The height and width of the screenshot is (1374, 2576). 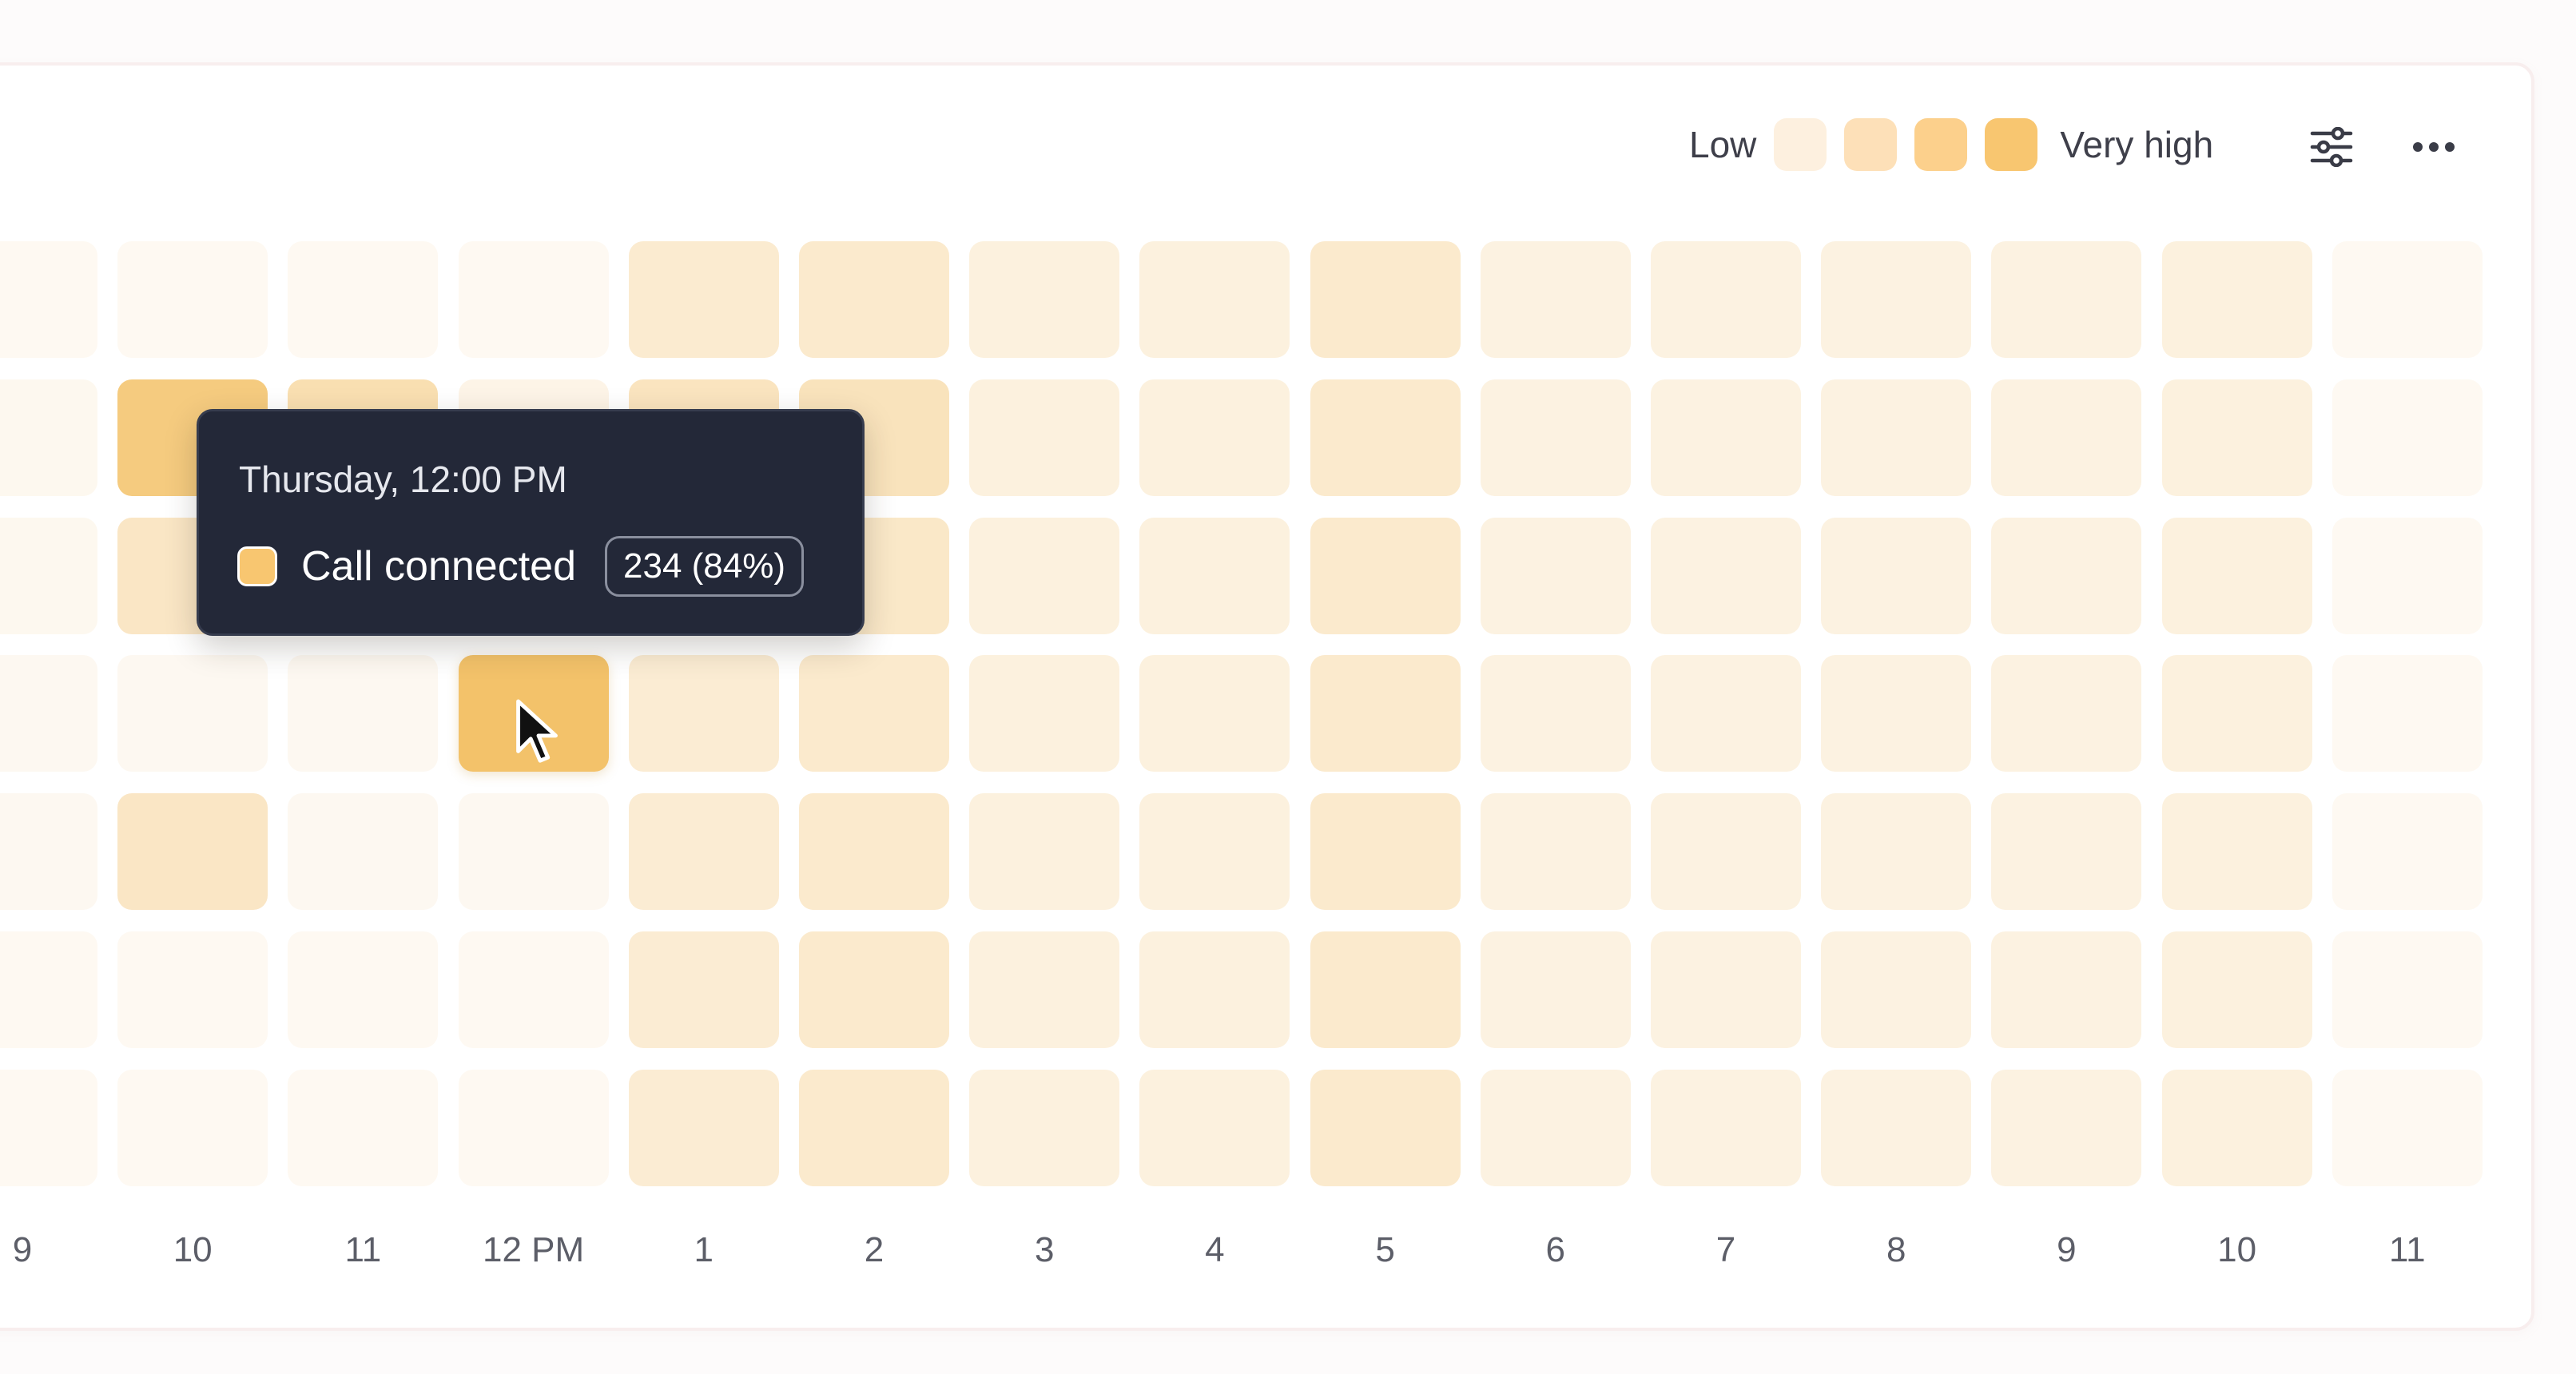 I want to click on heatmap-cell-r5-c3, so click(x=363, y=852).